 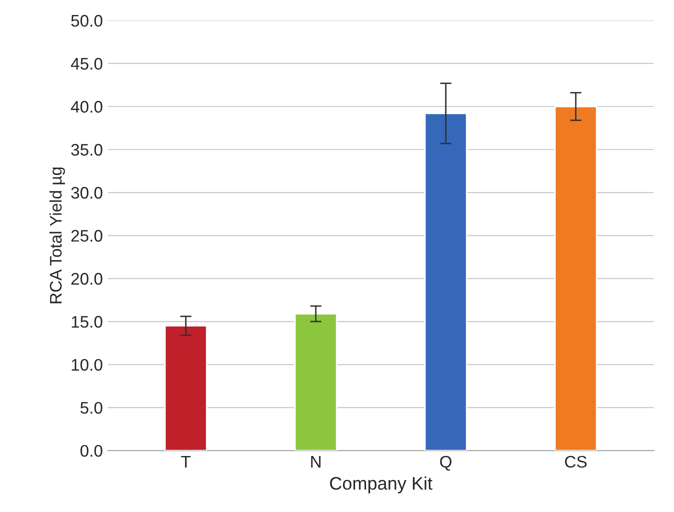 I want to click on y-axis-title: RCA Total Yield µg, so click(x=57, y=236).